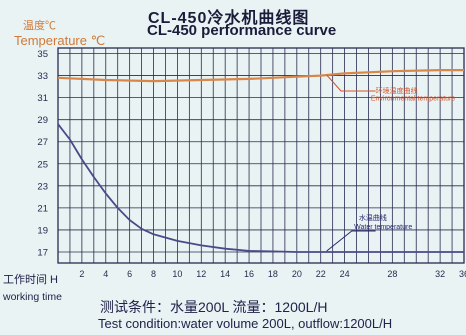  I want to click on x-tick-label: 14, so click(225, 274).